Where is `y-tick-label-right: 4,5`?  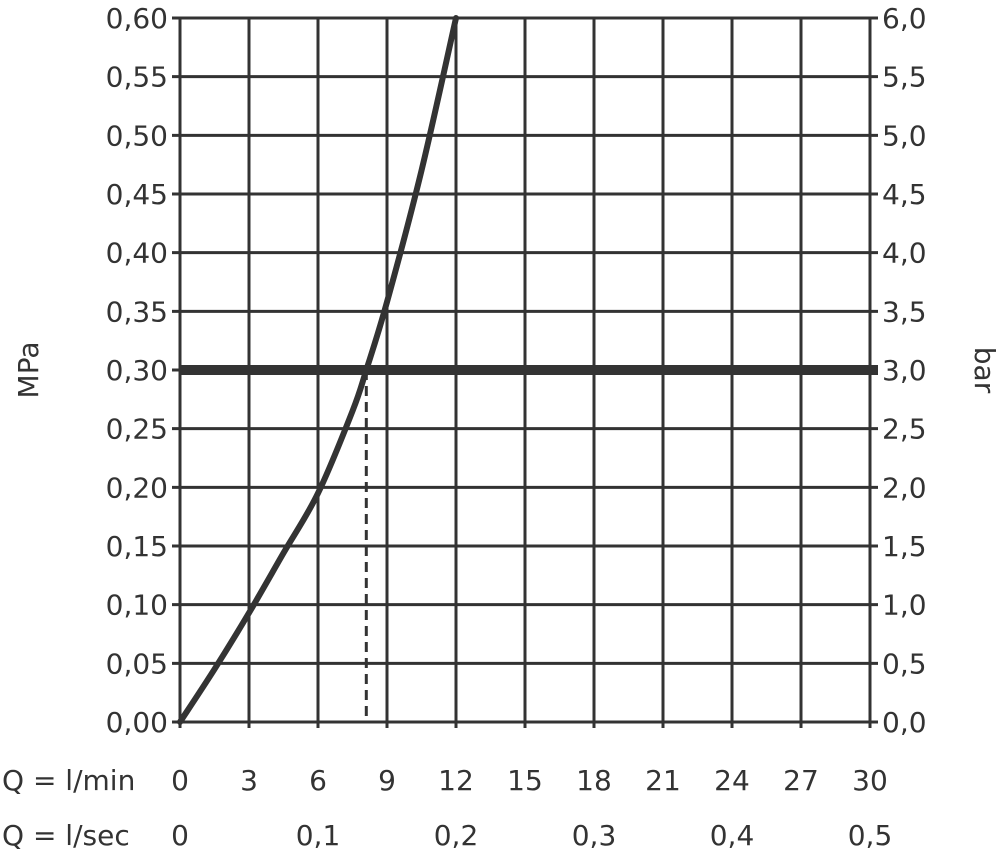 y-tick-label-right: 4,5 is located at coordinates (904, 194).